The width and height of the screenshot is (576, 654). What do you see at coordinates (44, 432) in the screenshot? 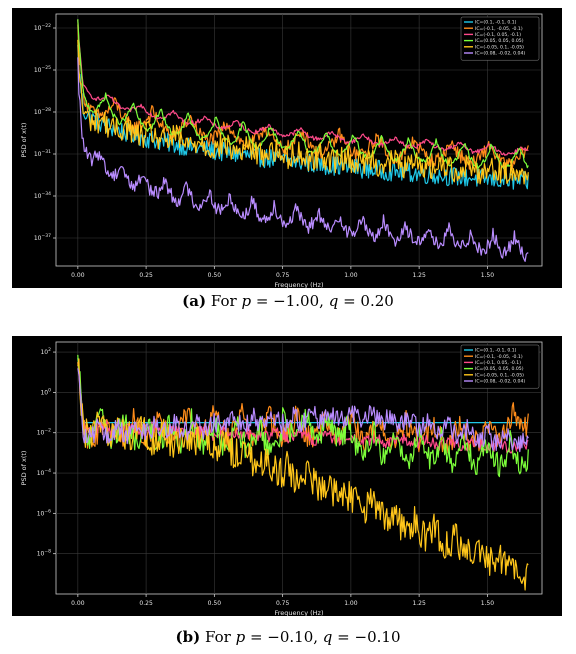
I see `y-tick-label: 10⁻²` at bounding box center [44, 432].